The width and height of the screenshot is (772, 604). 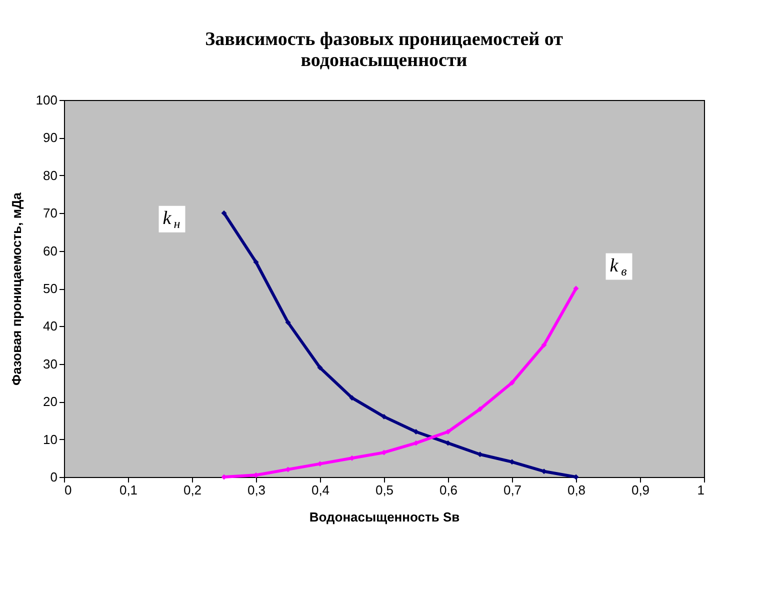 What do you see at coordinates (448, 490) in the screenshot?
I see `x-tick-label: 0,6` at bounding box center [448, 490].